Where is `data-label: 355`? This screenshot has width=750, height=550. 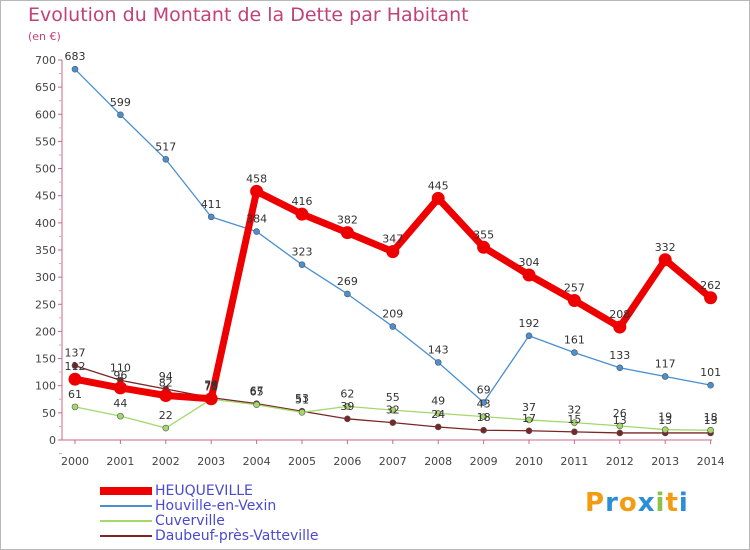 data-label: 355 is located at coordinates (483, 234).